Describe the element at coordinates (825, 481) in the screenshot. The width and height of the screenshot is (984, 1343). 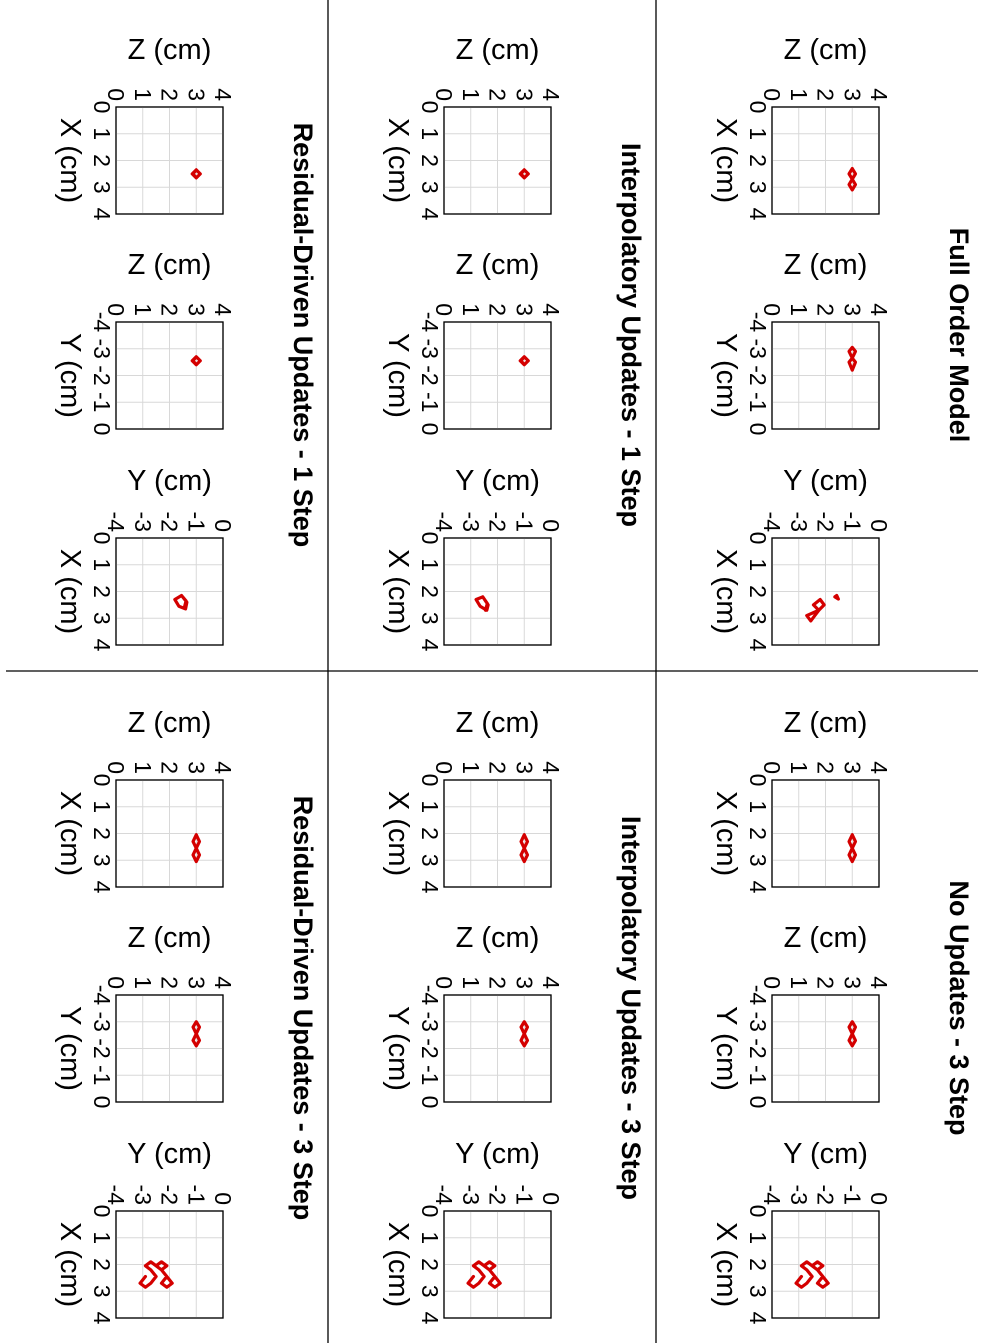
I see `y-axis-label: Y (cm)` at that location.